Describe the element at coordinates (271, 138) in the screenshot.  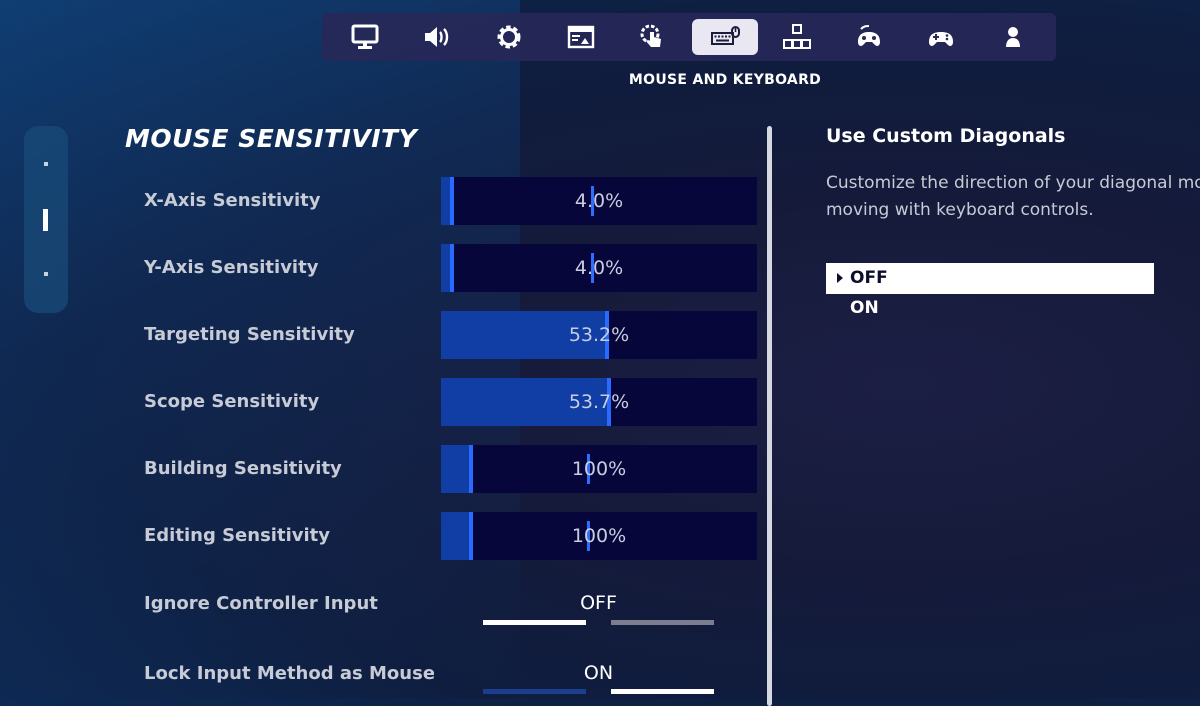
I see `section-title: MOUSE SENSITIVITY` at that location.